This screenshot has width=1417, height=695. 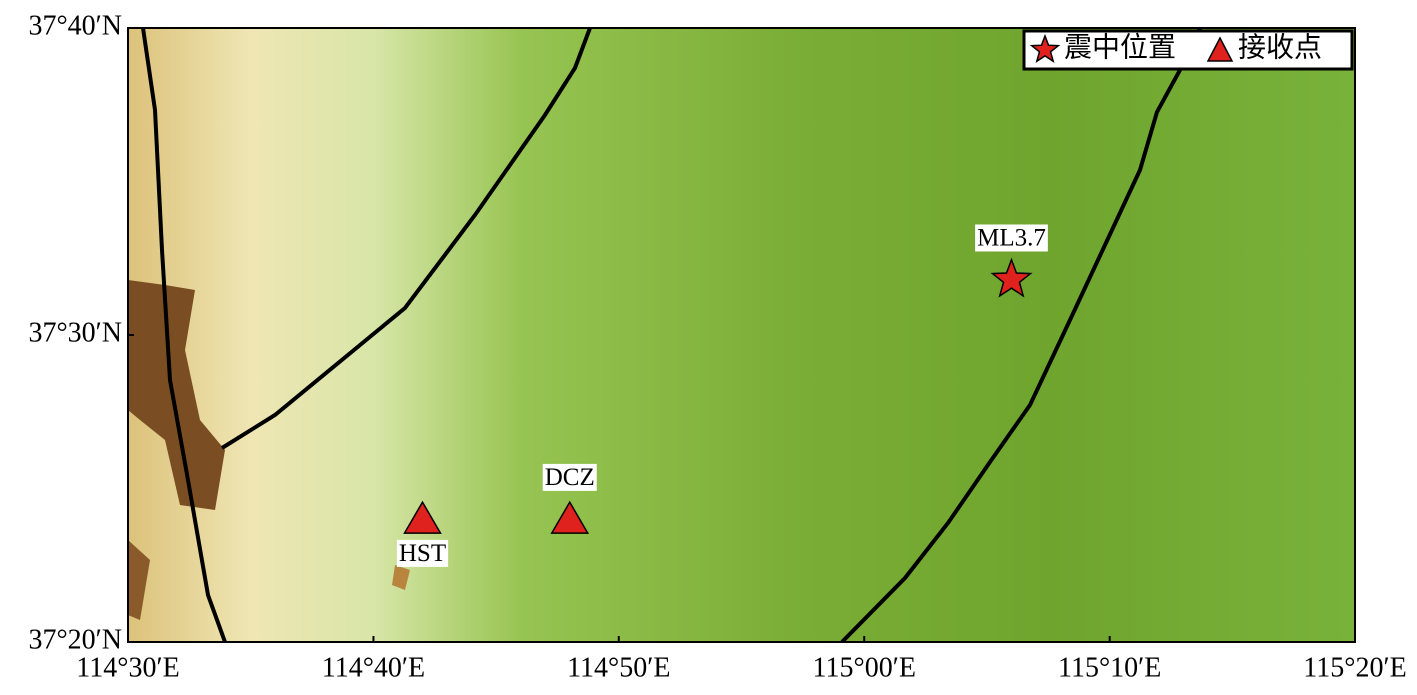 I want to click on point-label: HST, so click(x=422, y=553).